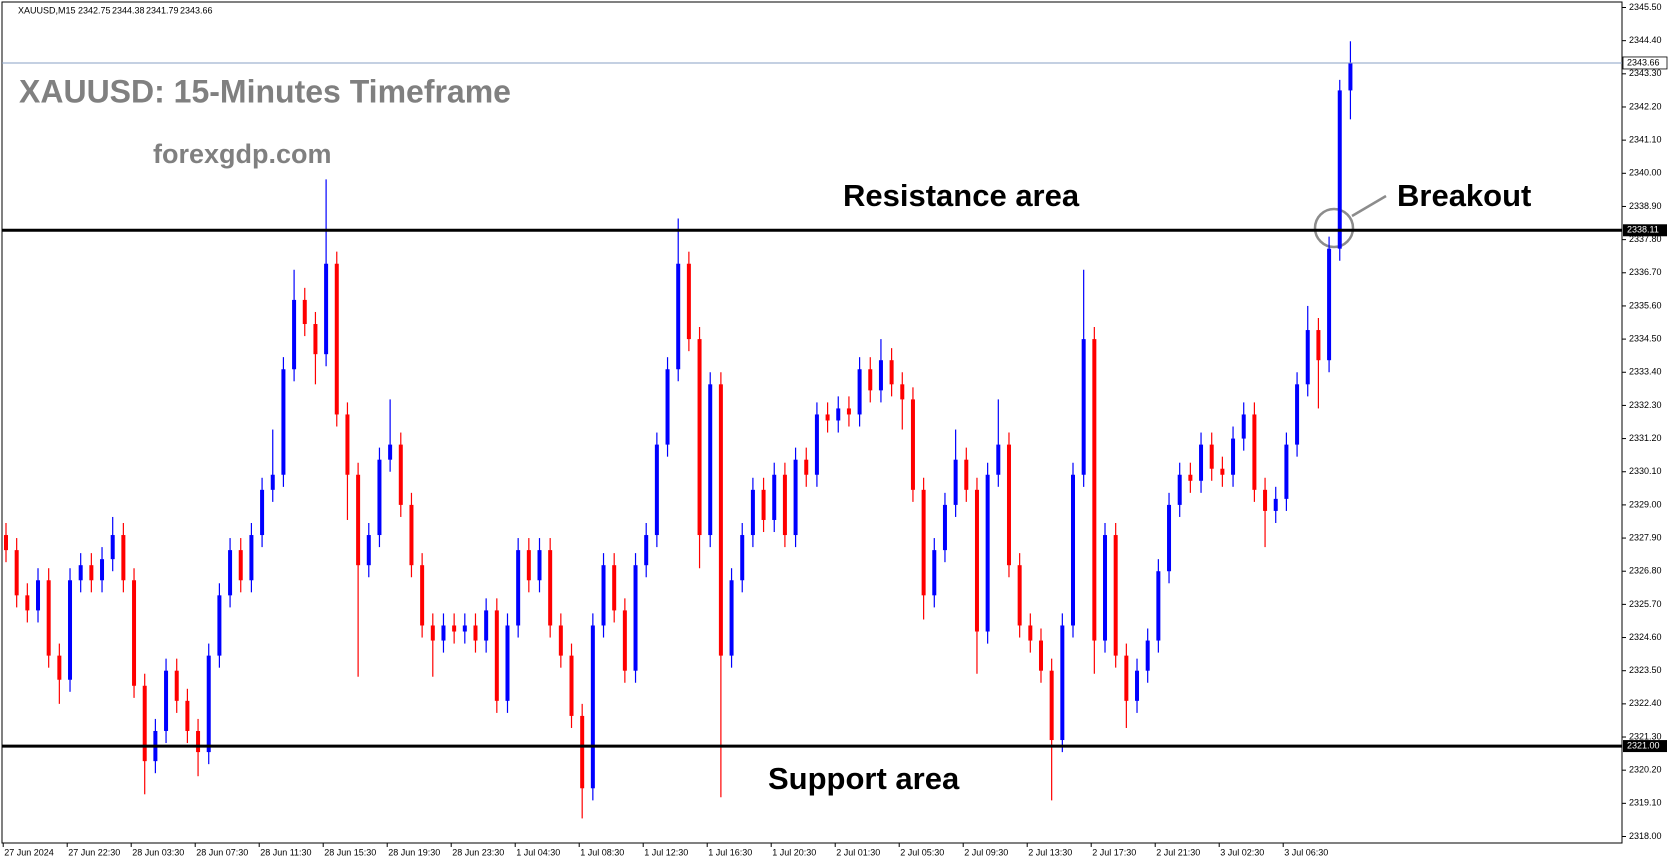 Image resolution: width=1673 pixels, height=861 pixels. I want to click on ohlc-close: 2343.66, so click(196, 10).